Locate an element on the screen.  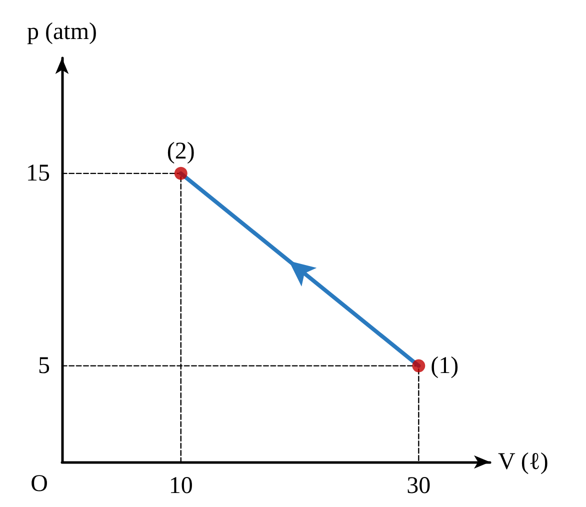
x-axis-title: V (ℓ) is located at coordinates (523, 462).